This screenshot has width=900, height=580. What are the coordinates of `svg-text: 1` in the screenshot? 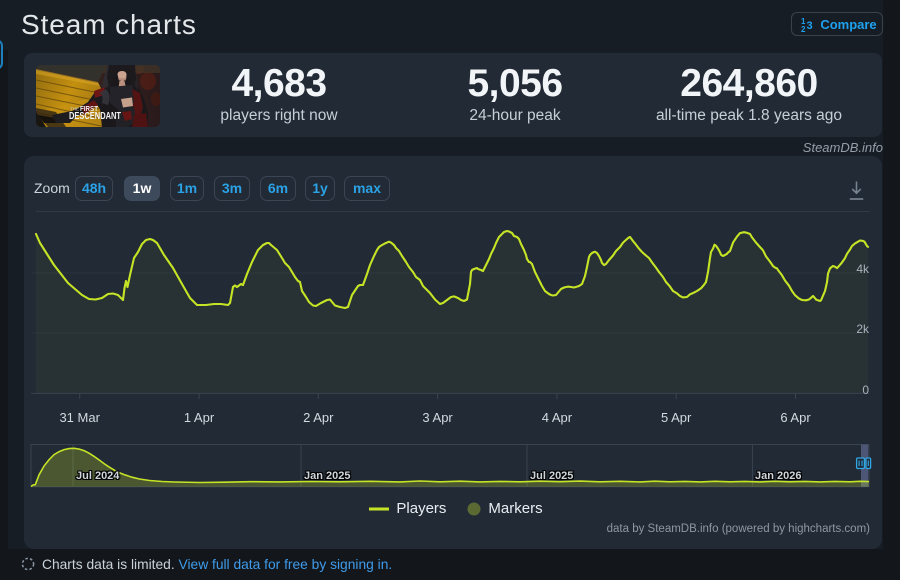 It's located at (803, 21).